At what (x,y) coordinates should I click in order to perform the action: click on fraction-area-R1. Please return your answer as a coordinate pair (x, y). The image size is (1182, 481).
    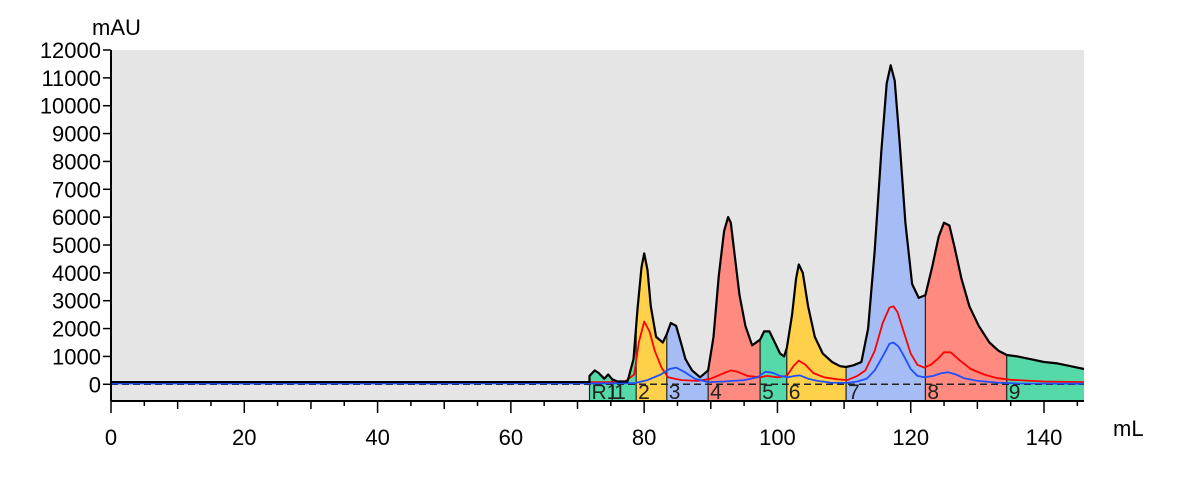
    Looking at the image, I should click on (601, 385).